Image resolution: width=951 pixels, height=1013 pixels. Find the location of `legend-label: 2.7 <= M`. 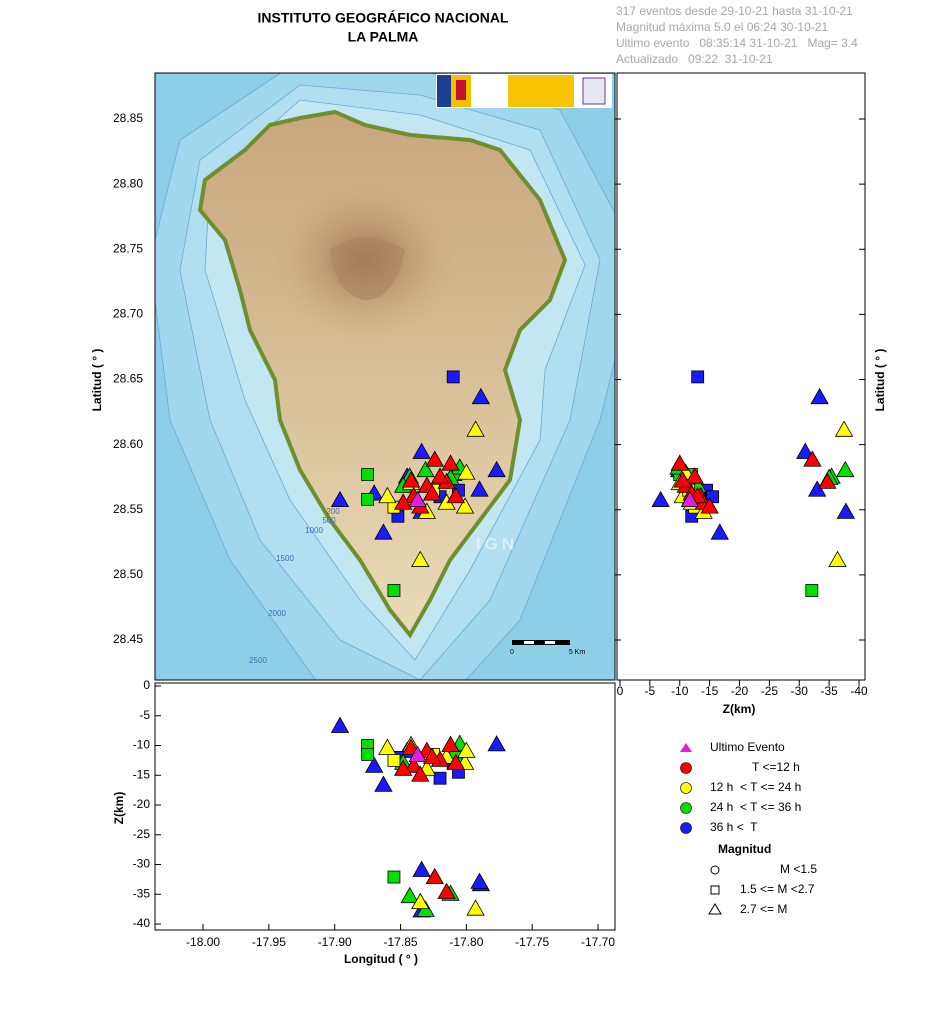

legend-label: 2.7 <= M is located at coordinates (763, 909).